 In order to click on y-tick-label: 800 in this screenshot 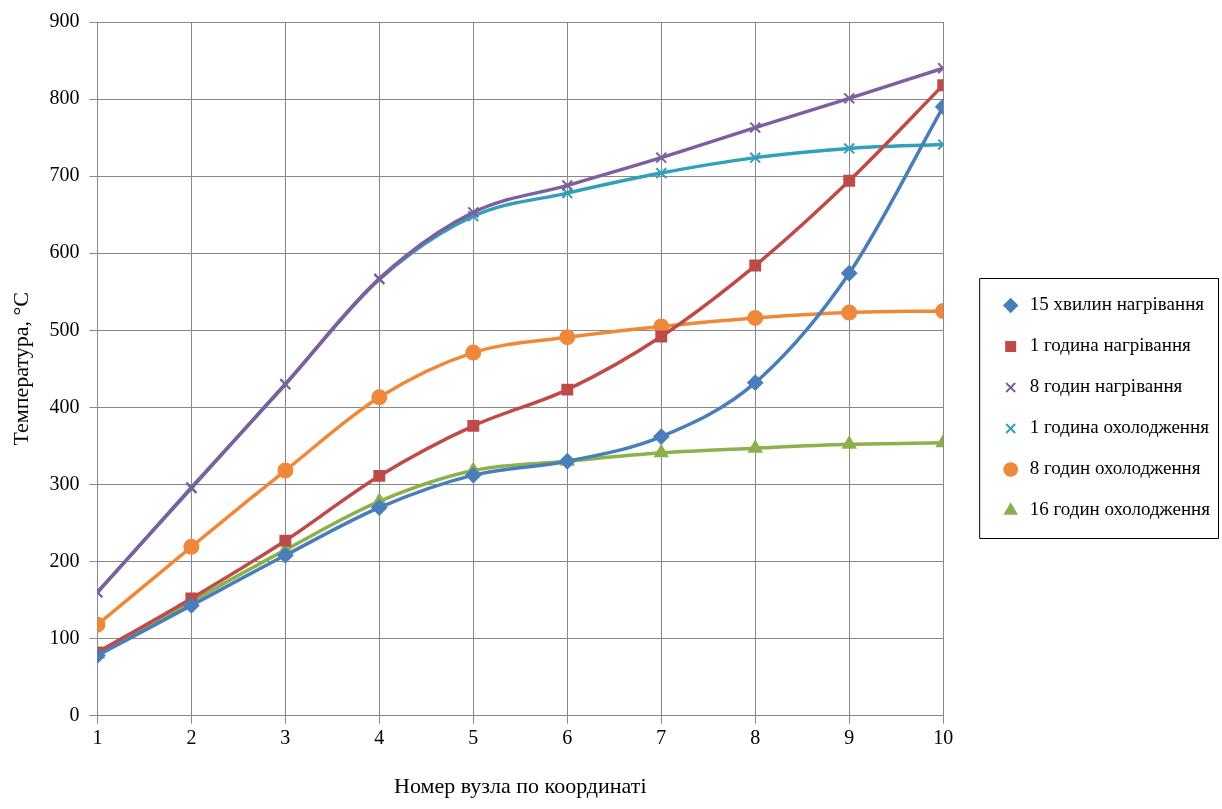, I will do `click(64, 97)`.